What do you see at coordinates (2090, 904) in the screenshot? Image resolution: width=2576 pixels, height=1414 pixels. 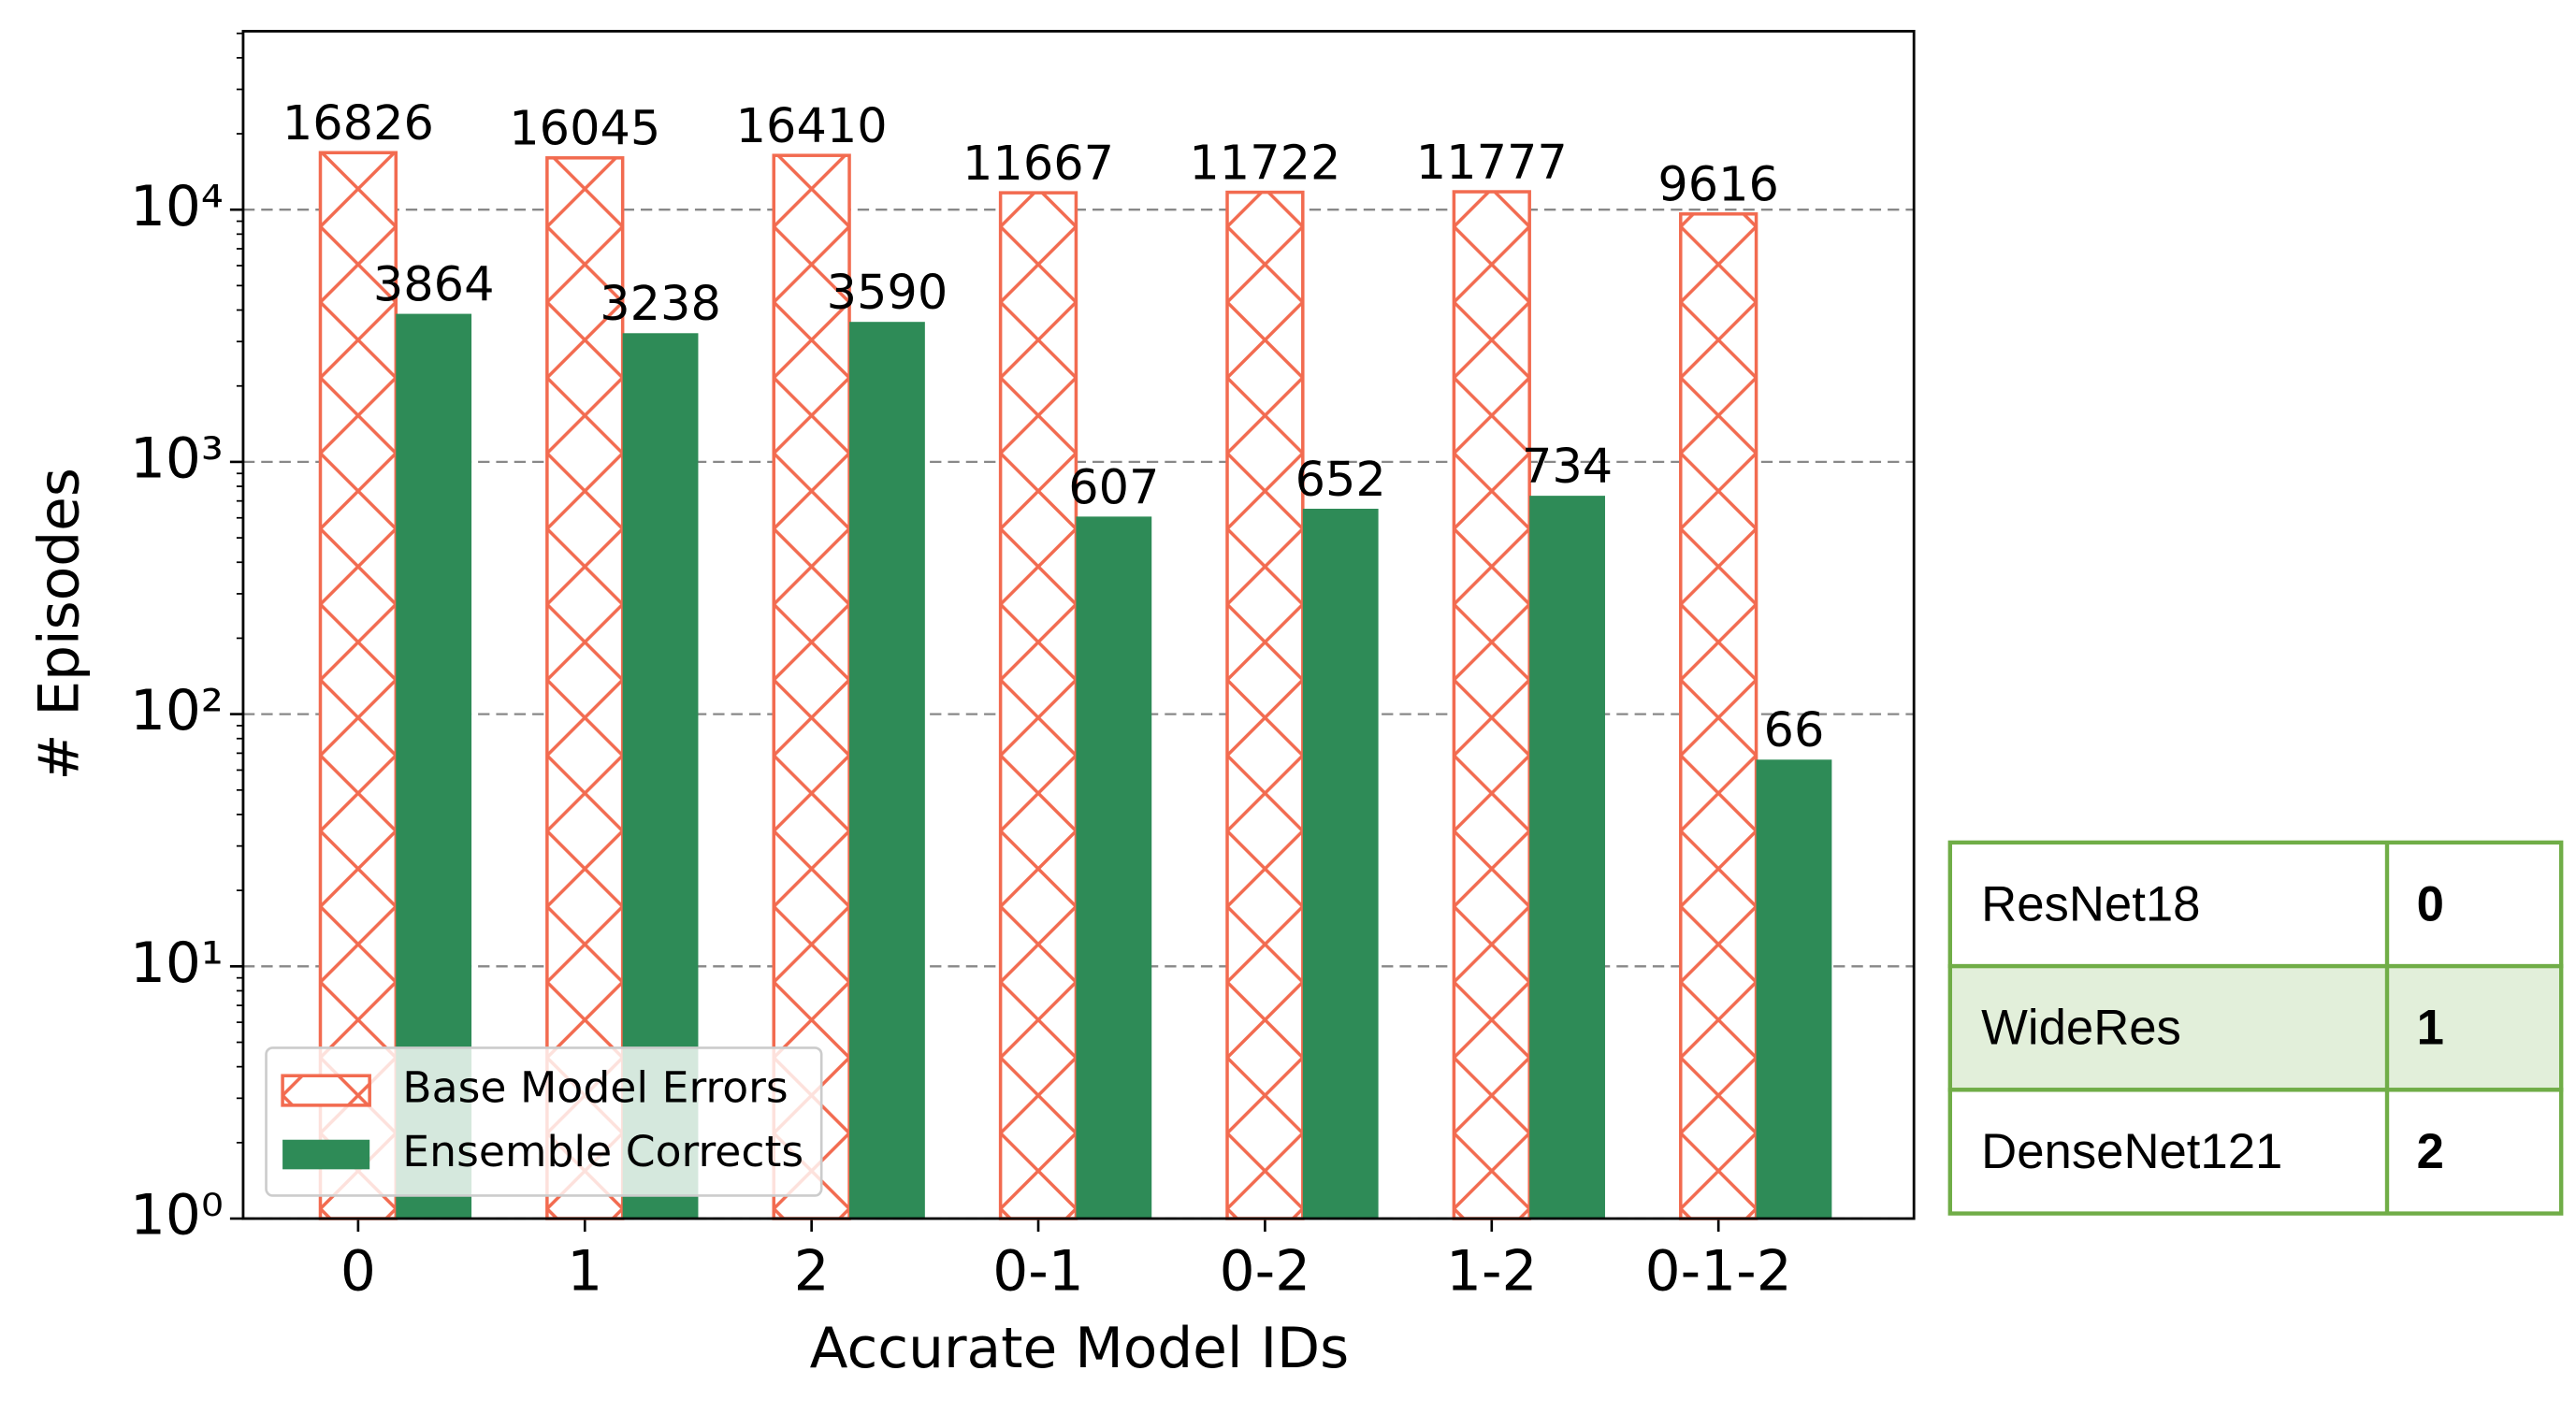 I see `table-cell: ResNet18` at bounding box center [2090, 904].